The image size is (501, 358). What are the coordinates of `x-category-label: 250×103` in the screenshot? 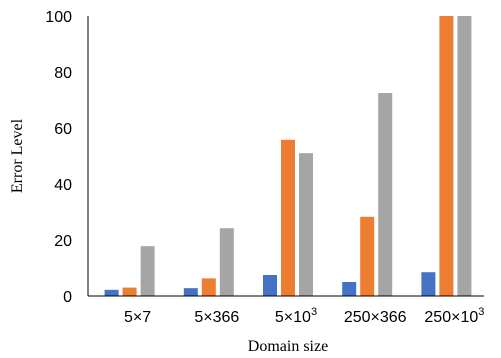 It's located at (454, 316).